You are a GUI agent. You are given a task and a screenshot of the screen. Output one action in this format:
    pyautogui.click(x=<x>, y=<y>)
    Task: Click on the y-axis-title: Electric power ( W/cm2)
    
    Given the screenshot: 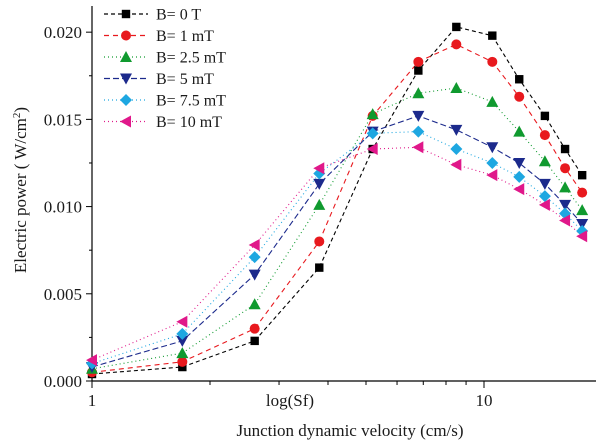 What is the action you would take?
    pyautogui.click(x=20, y=190)
    